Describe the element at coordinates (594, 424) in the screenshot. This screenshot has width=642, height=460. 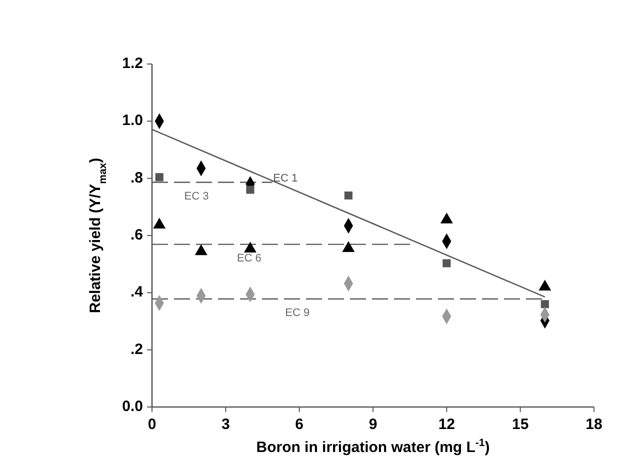
I see `x-tick-label: 18` at that location.